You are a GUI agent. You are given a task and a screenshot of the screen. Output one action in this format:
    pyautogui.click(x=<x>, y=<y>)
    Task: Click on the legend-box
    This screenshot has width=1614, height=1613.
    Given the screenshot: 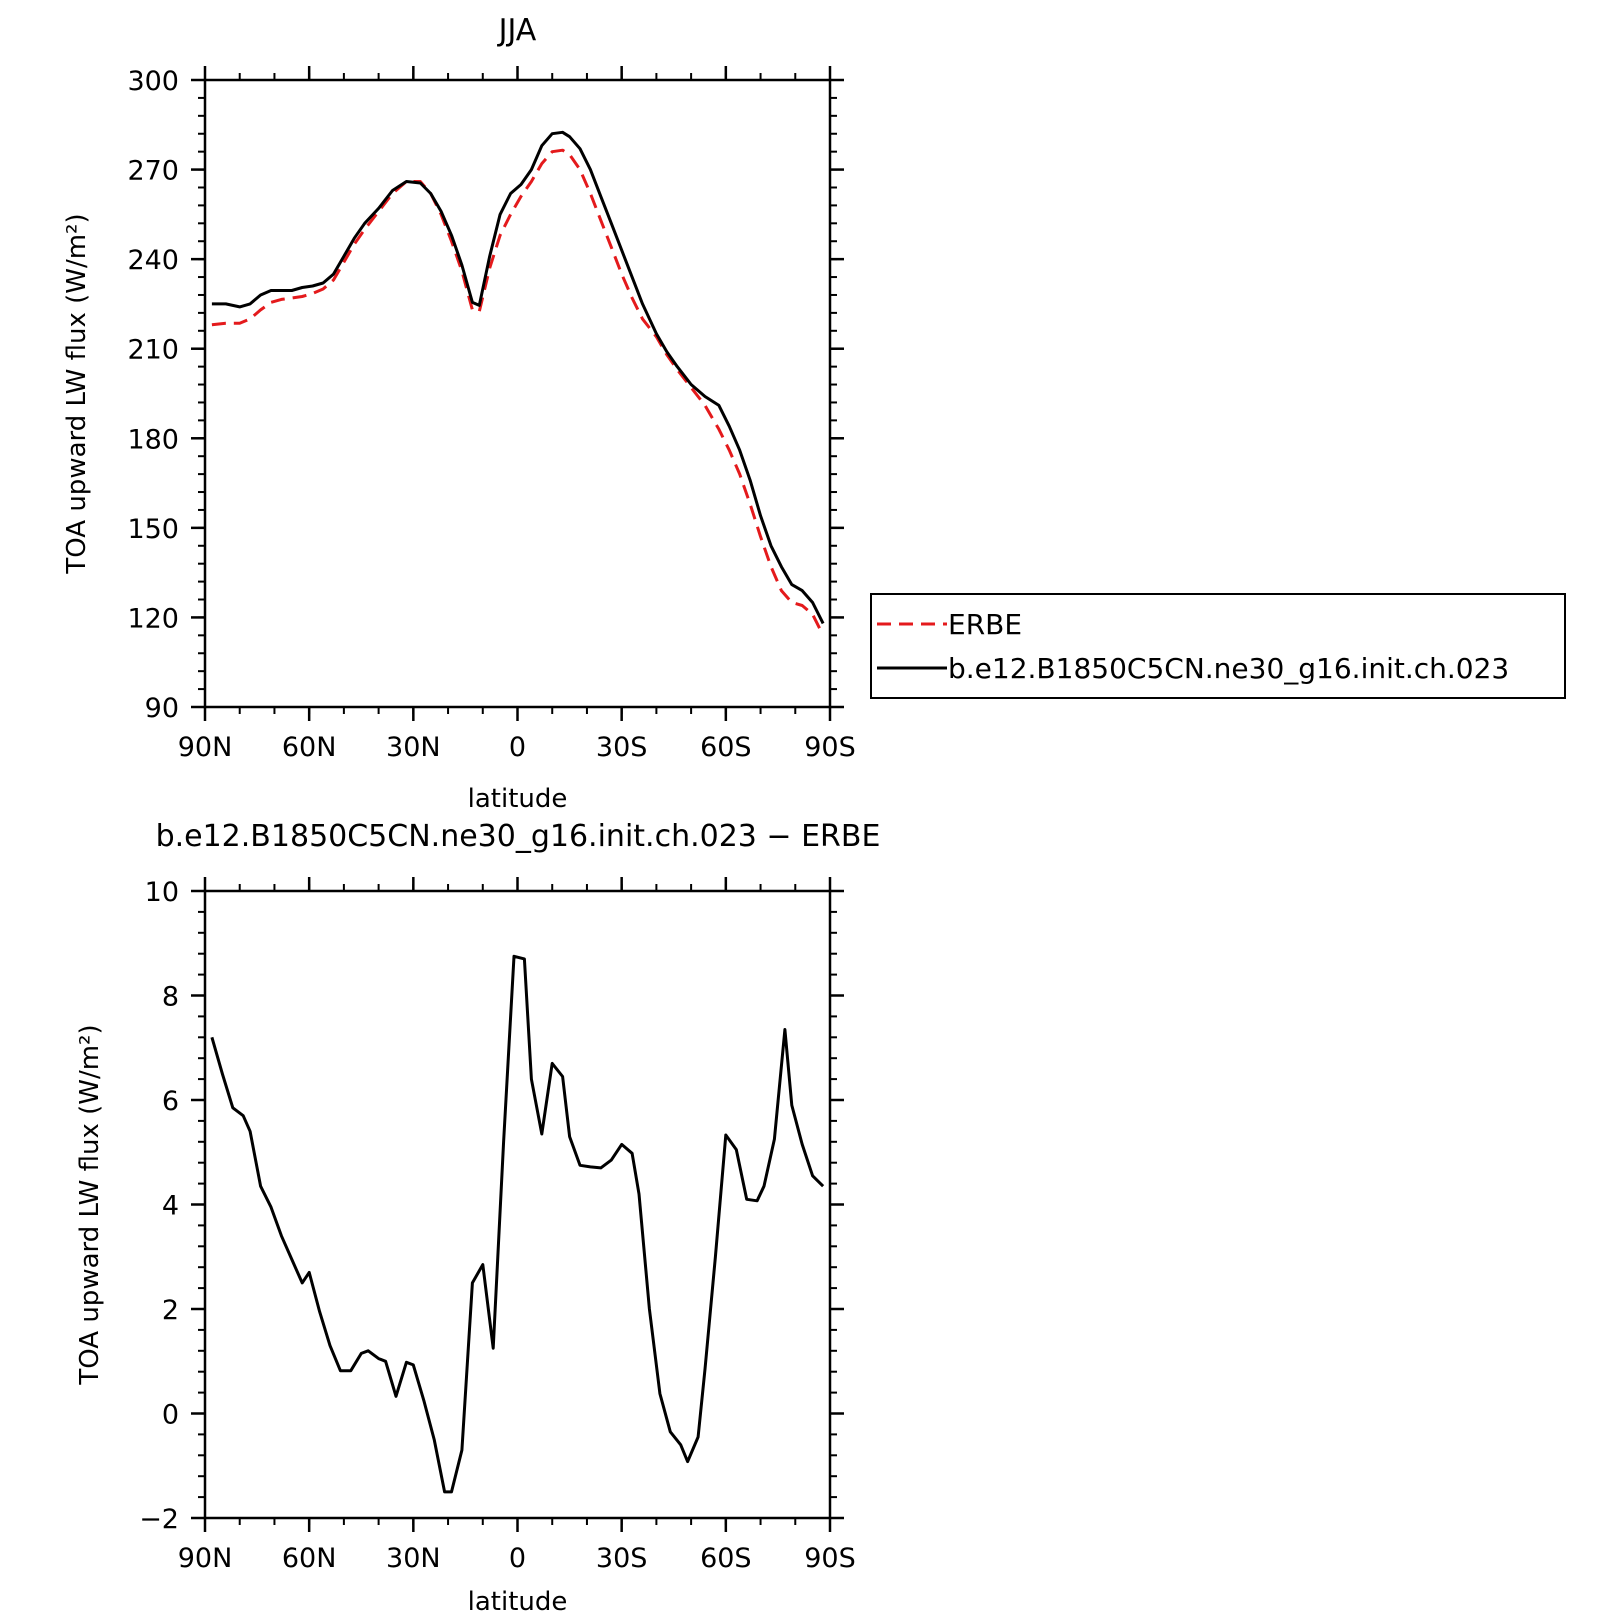 What is the action you would take?
    pyautogui.click(x=1218, y=646)
    